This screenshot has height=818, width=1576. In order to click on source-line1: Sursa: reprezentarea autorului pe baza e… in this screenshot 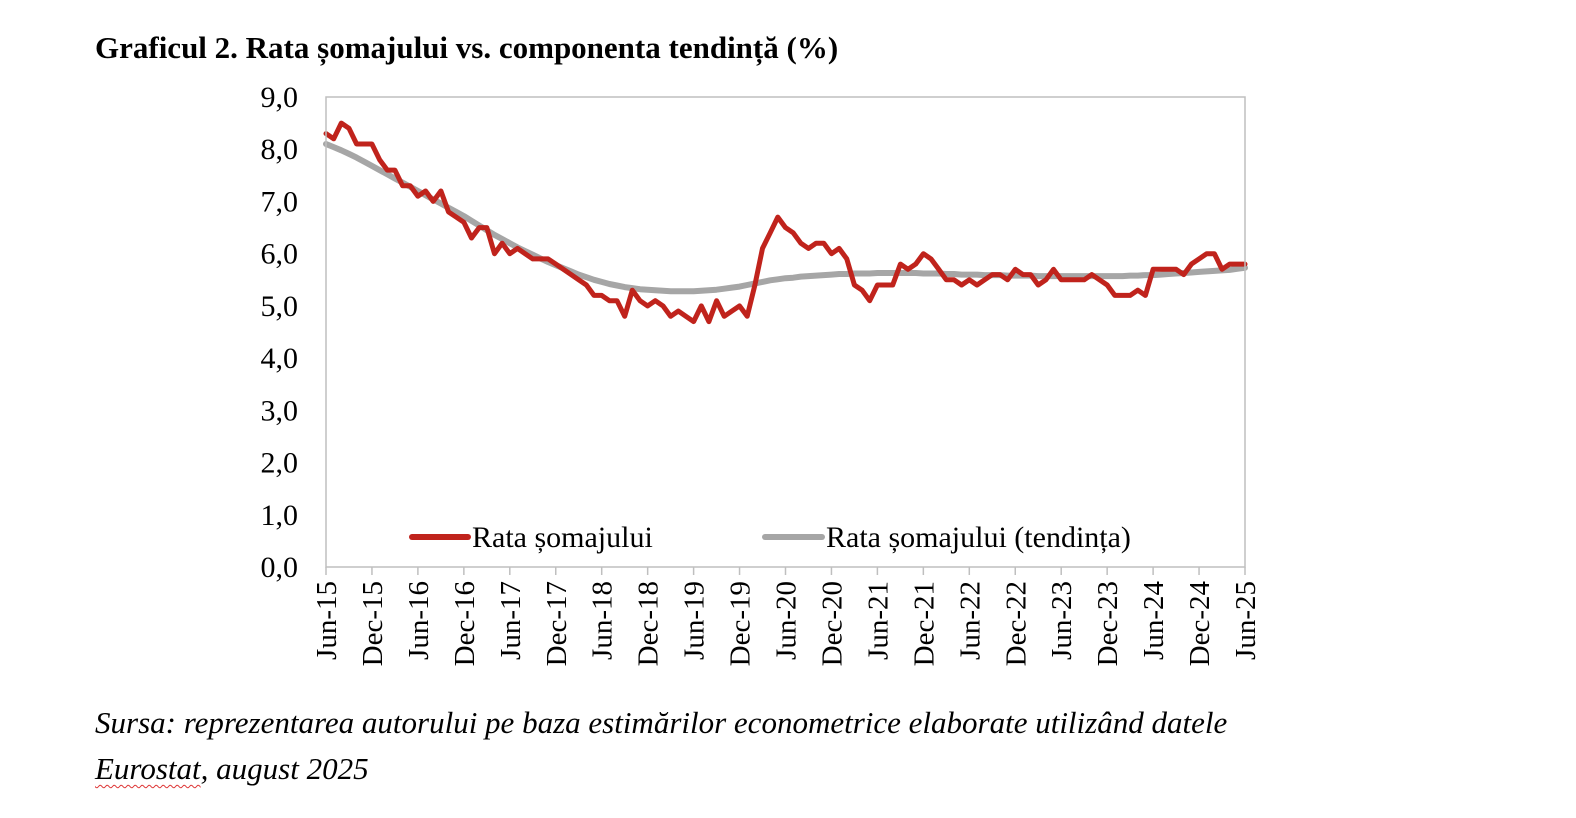, I will do `click(661, 722)`.